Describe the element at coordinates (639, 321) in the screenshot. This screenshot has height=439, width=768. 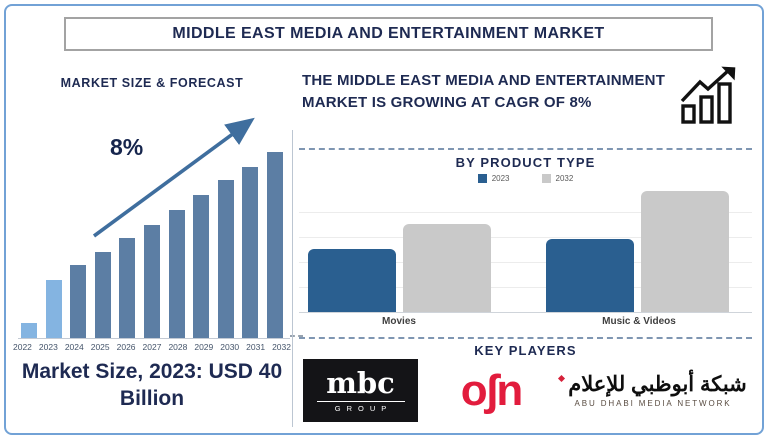
I see `category-label-music-videos: Music & Videos` at that location.